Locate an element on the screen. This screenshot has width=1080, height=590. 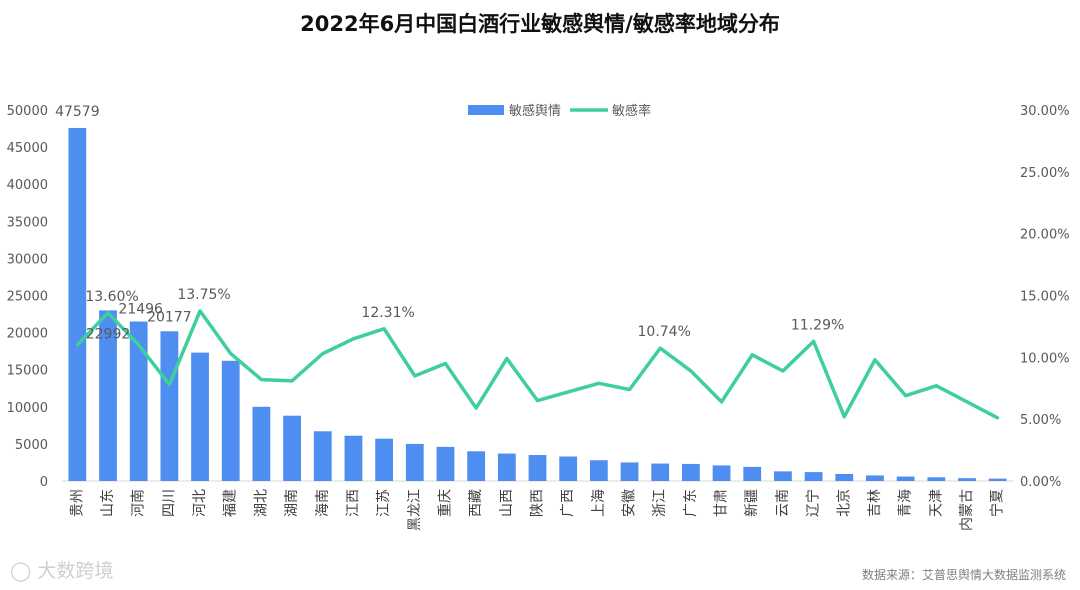
x-tick-label: 山西 is located at coordinates (507, 503).